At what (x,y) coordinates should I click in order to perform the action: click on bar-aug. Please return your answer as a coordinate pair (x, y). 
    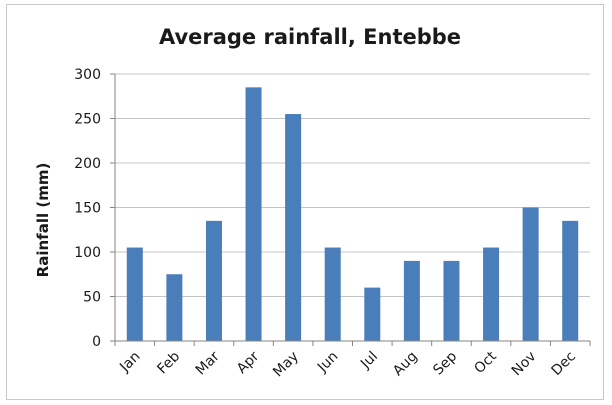
    Looking at the image, I should click on (411, 300).